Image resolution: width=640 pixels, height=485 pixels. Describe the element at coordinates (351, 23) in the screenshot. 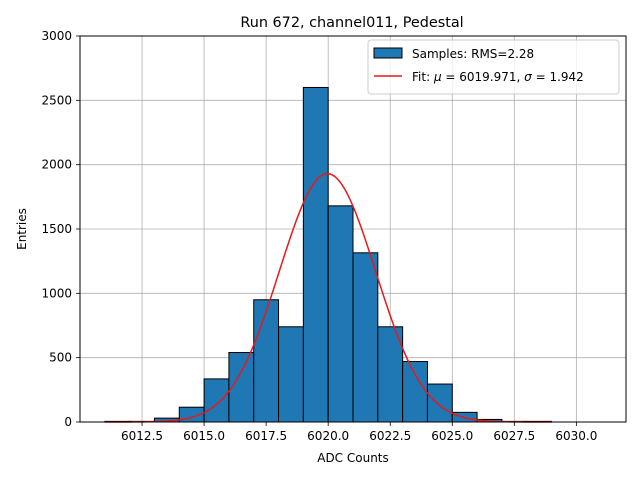

I see `chart-title: Run 672, channel011, Pedestal` at that location.